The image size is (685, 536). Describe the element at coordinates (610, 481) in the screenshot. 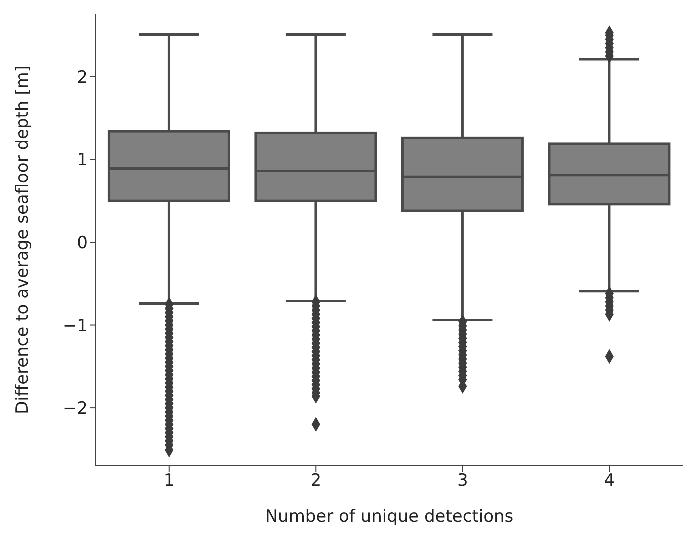

I see `x-tick-label: 4` at that location.